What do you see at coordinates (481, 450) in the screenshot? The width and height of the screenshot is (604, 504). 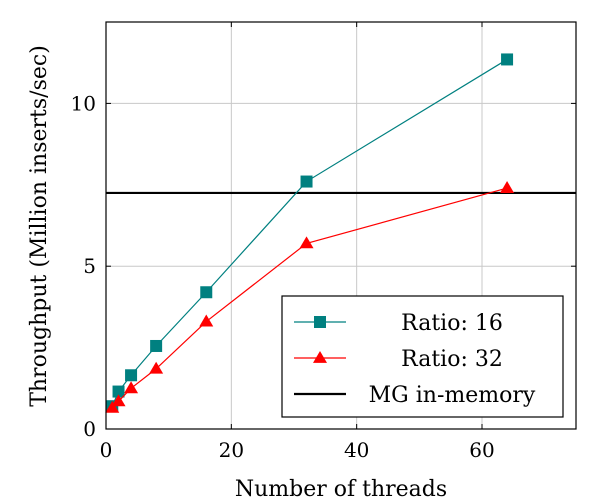 I see `x-tick-label: 60` at bounding box center [481, 450].